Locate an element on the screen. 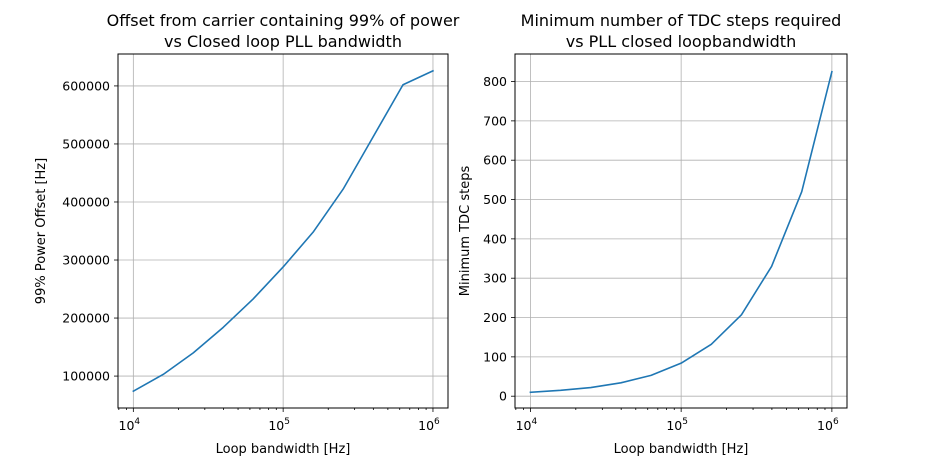 This screenshot has width=941, height=459. y-ticks: 0 100 200 300 400 500 600 700 800 is located at coordinates (499, 239).